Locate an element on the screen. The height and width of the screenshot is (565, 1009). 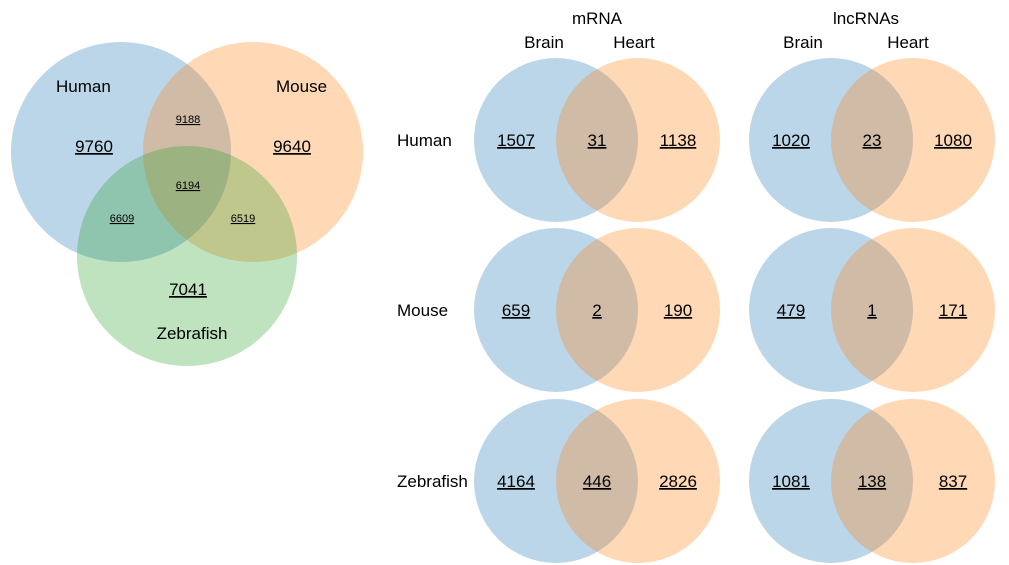
zebrafish-circle is located at coordinates (187, 256).